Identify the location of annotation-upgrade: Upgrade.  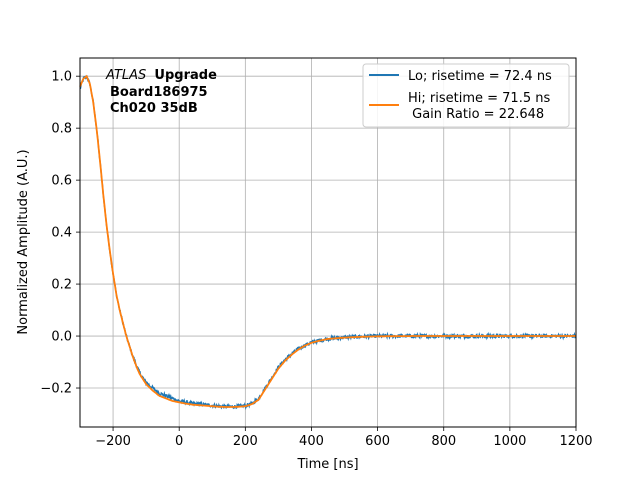
(185, 75).